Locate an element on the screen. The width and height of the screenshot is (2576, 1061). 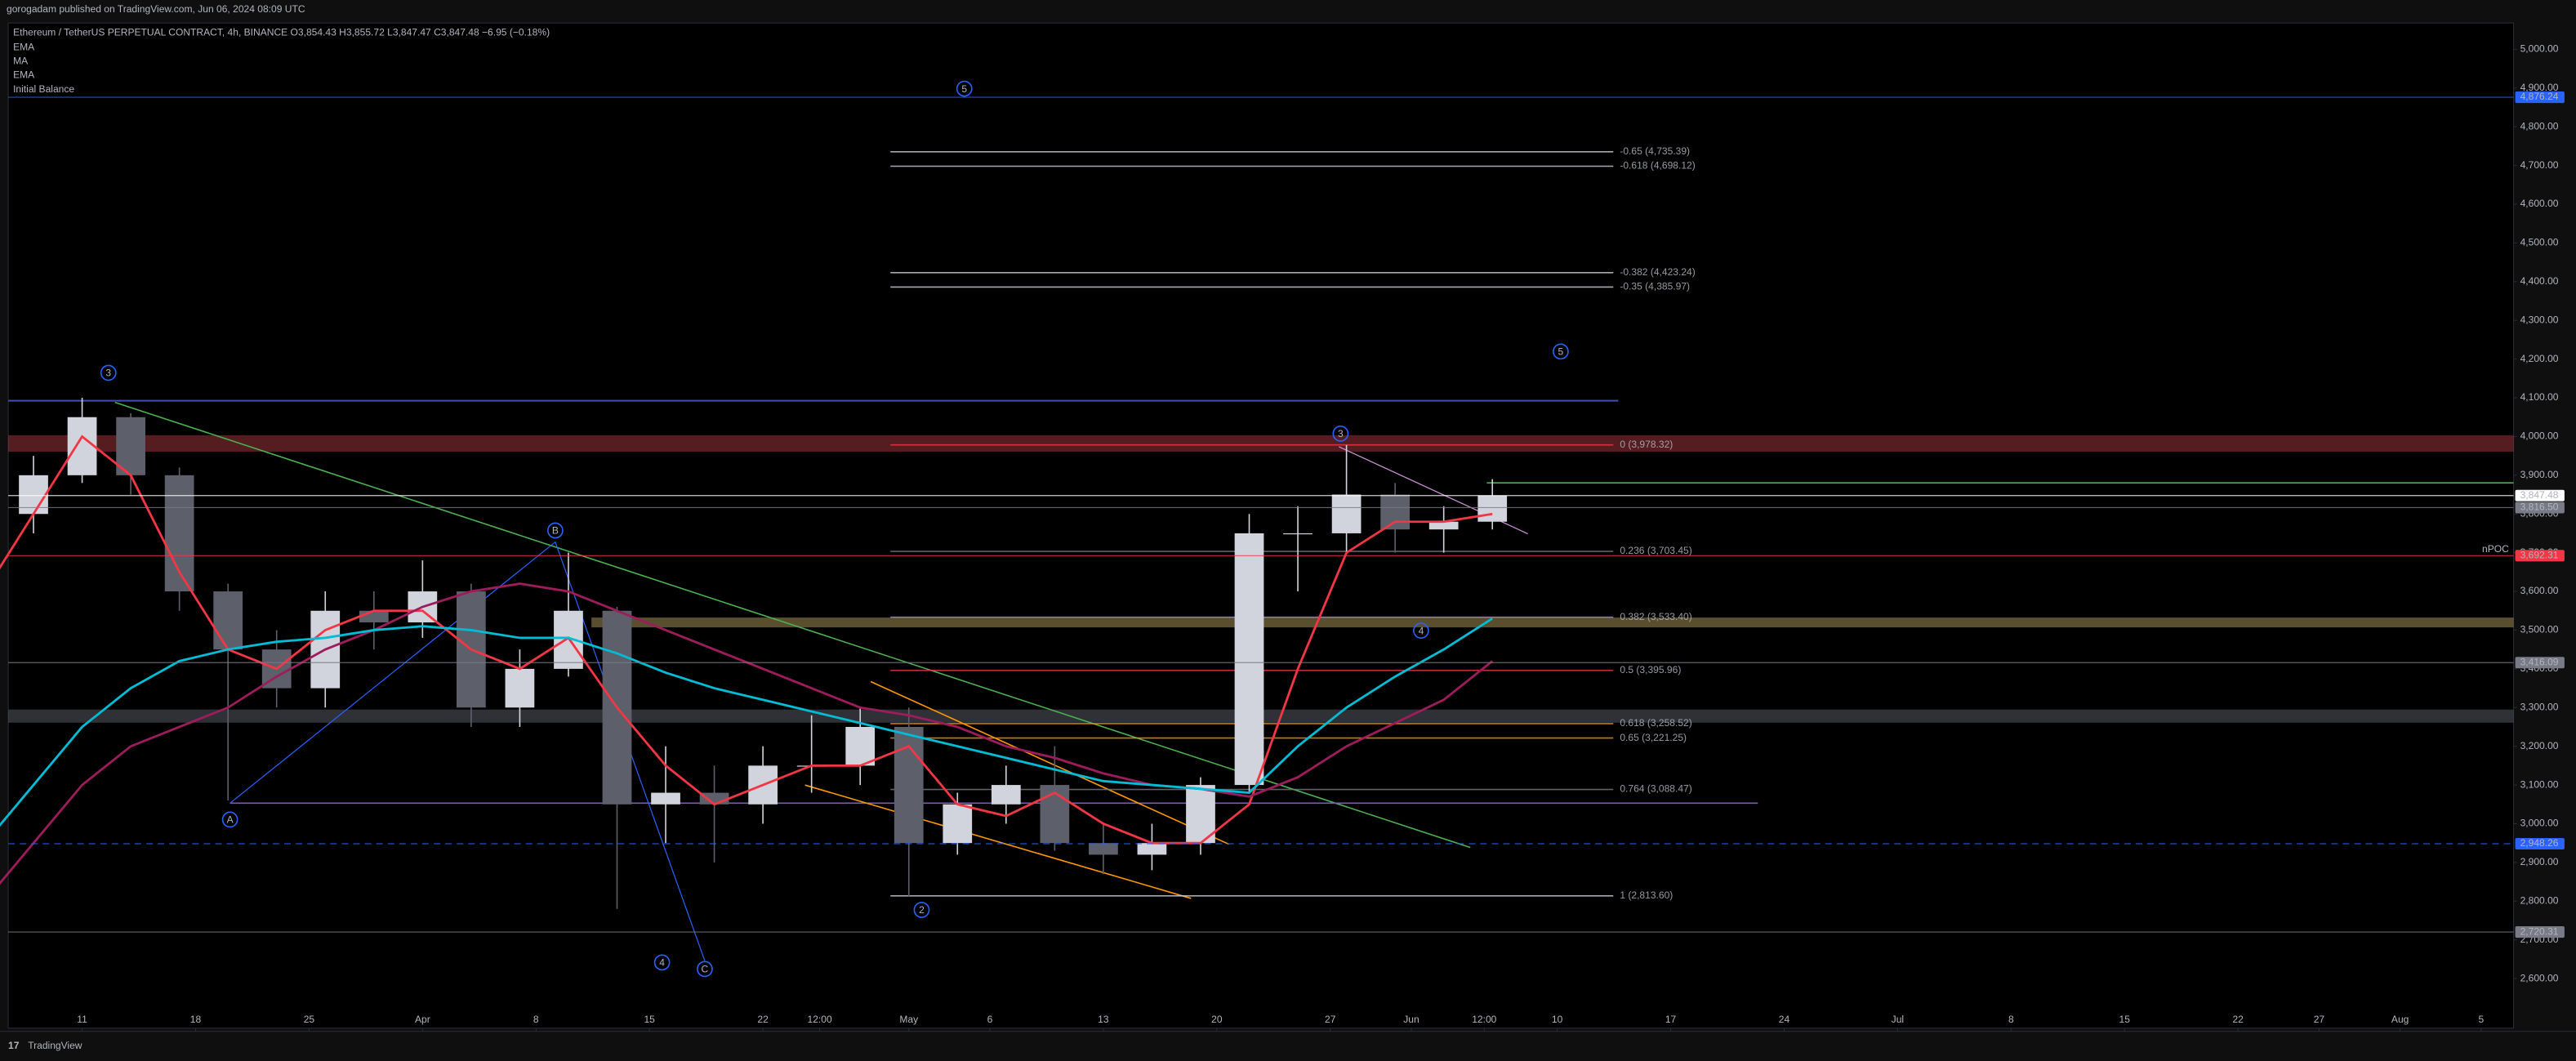
price-tag-label: 2,720.31 is located at coordinates (2539, 931).